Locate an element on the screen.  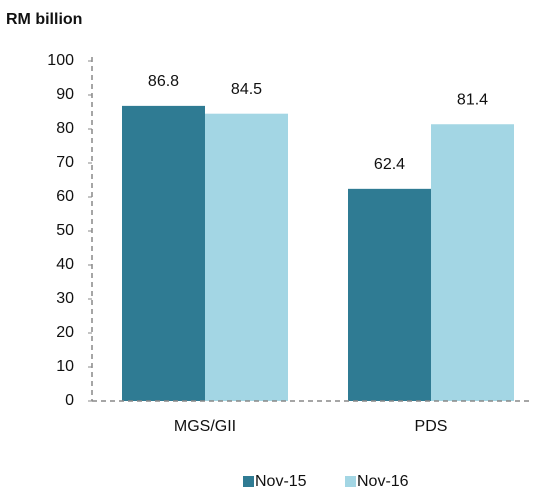
y-tick-label: 100 is located at coordinates (60, 60).